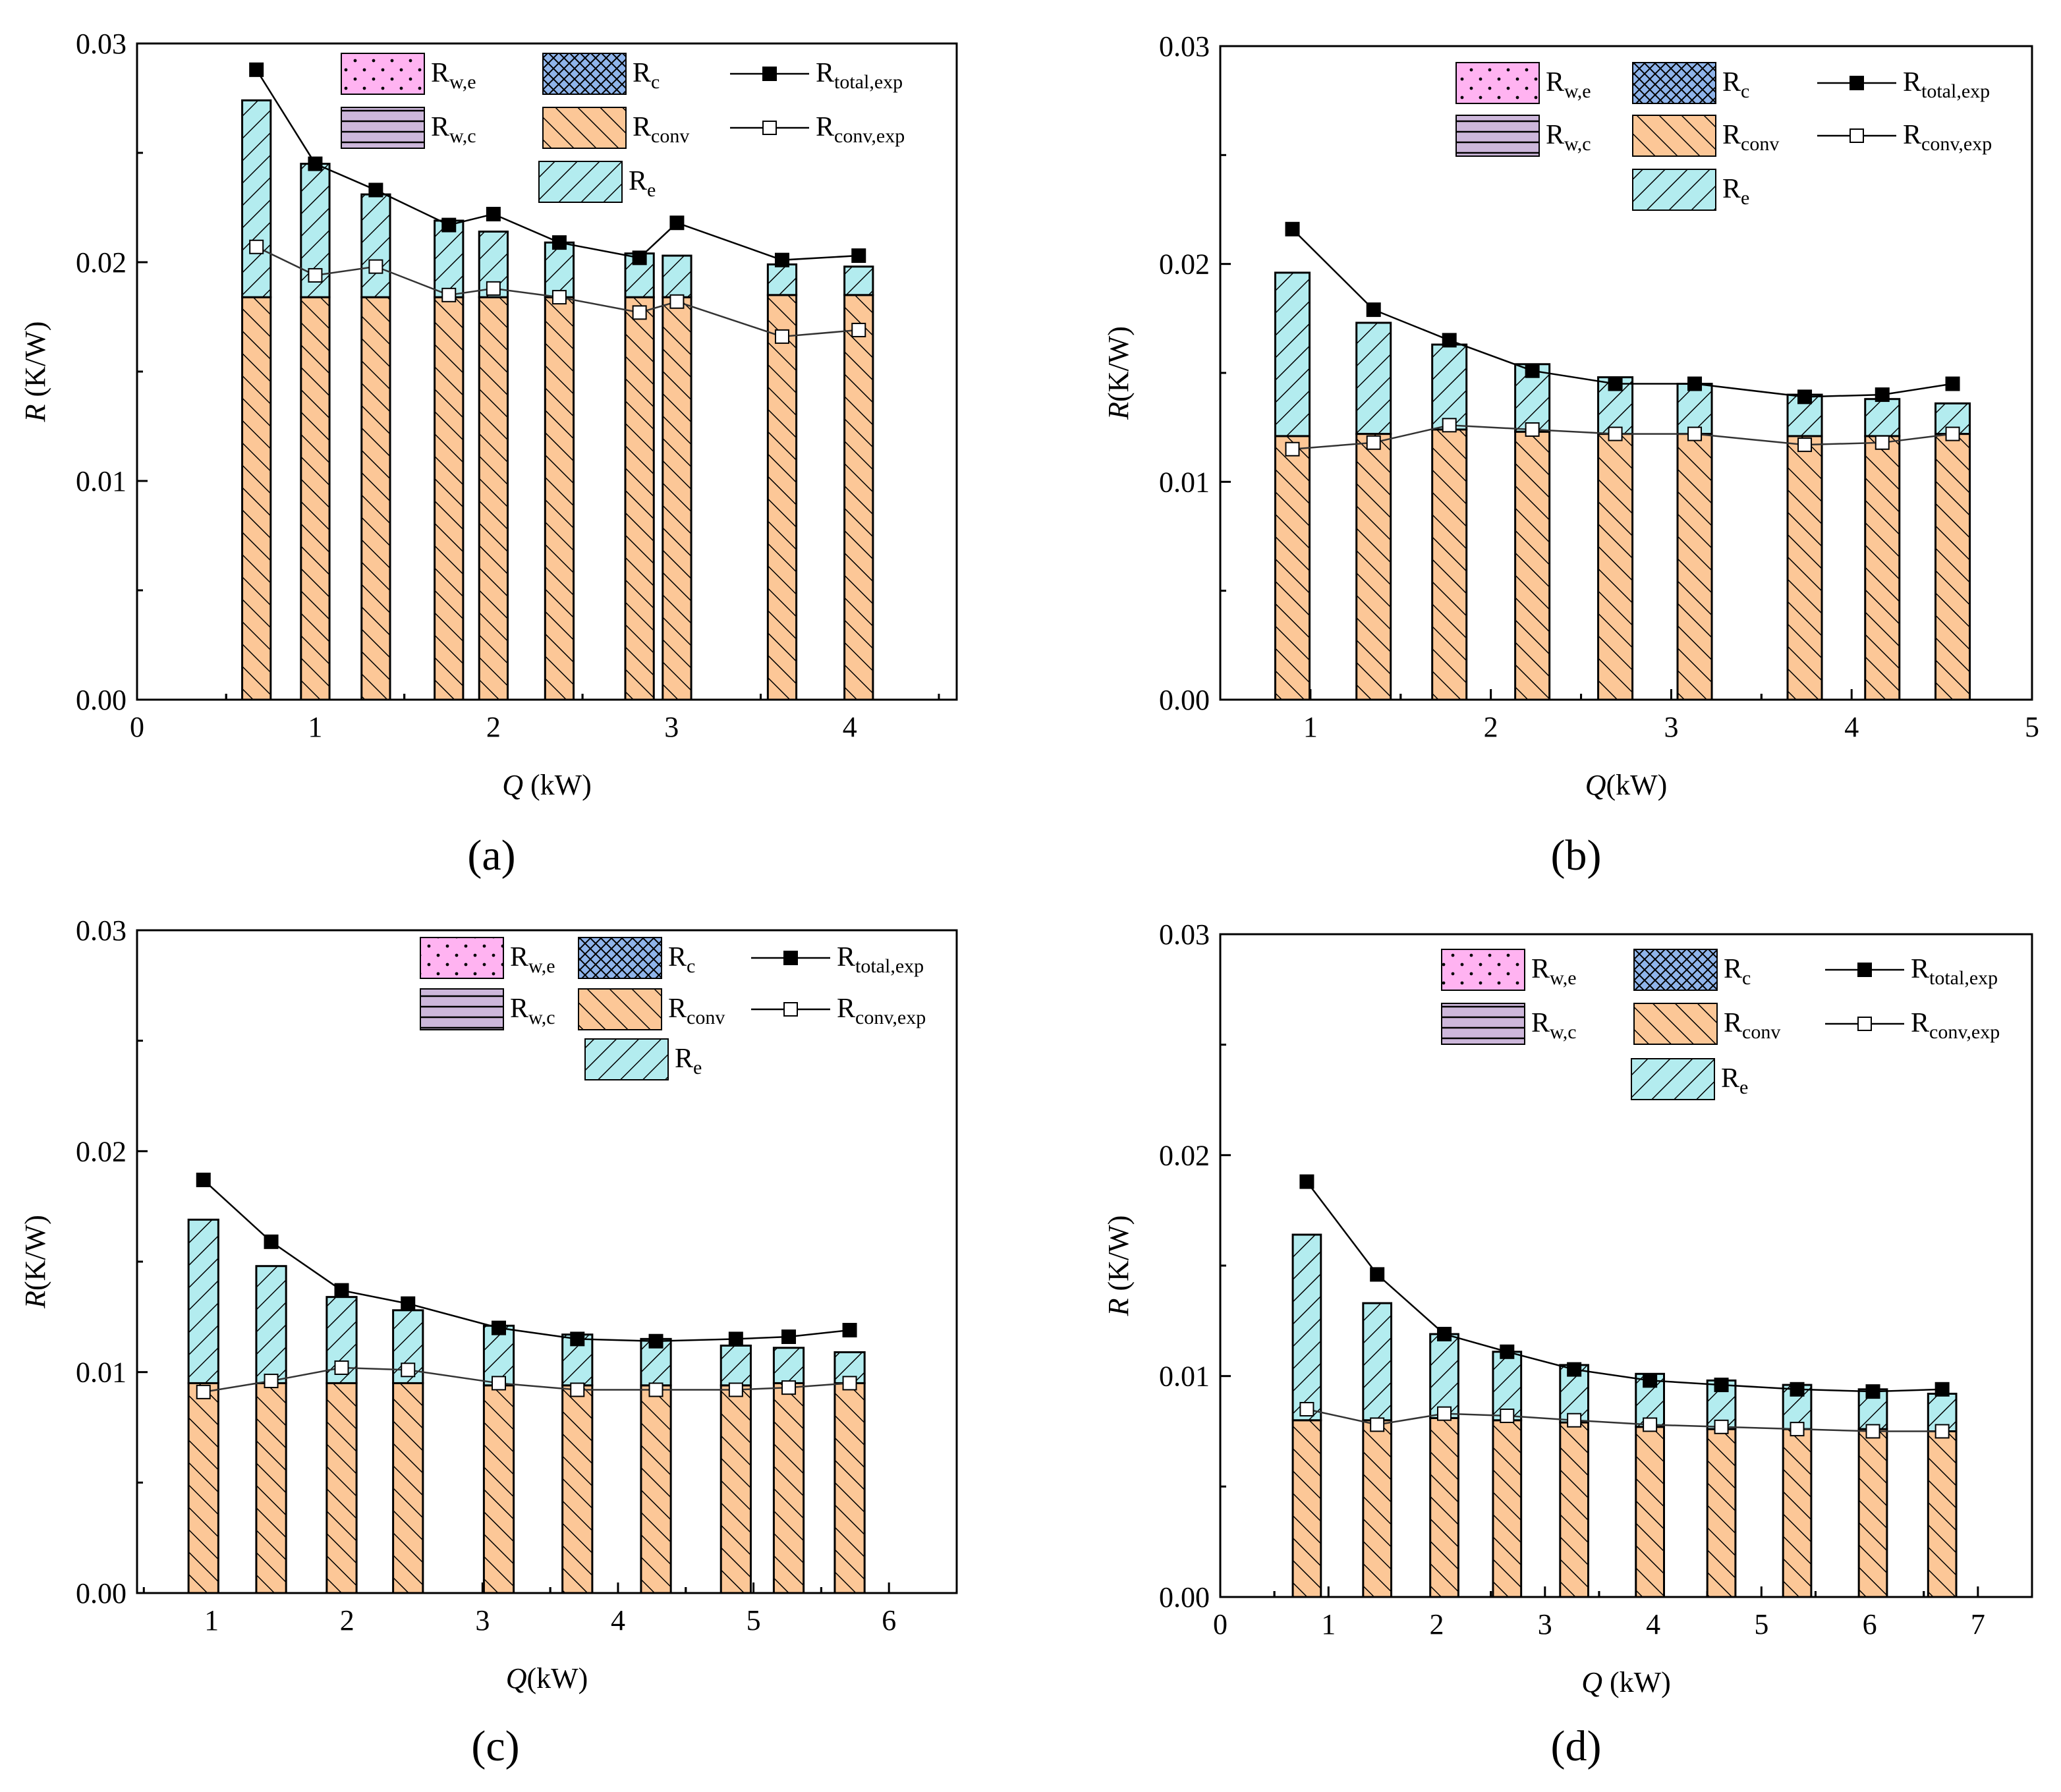  I want to click on lines, so click(557, 203).